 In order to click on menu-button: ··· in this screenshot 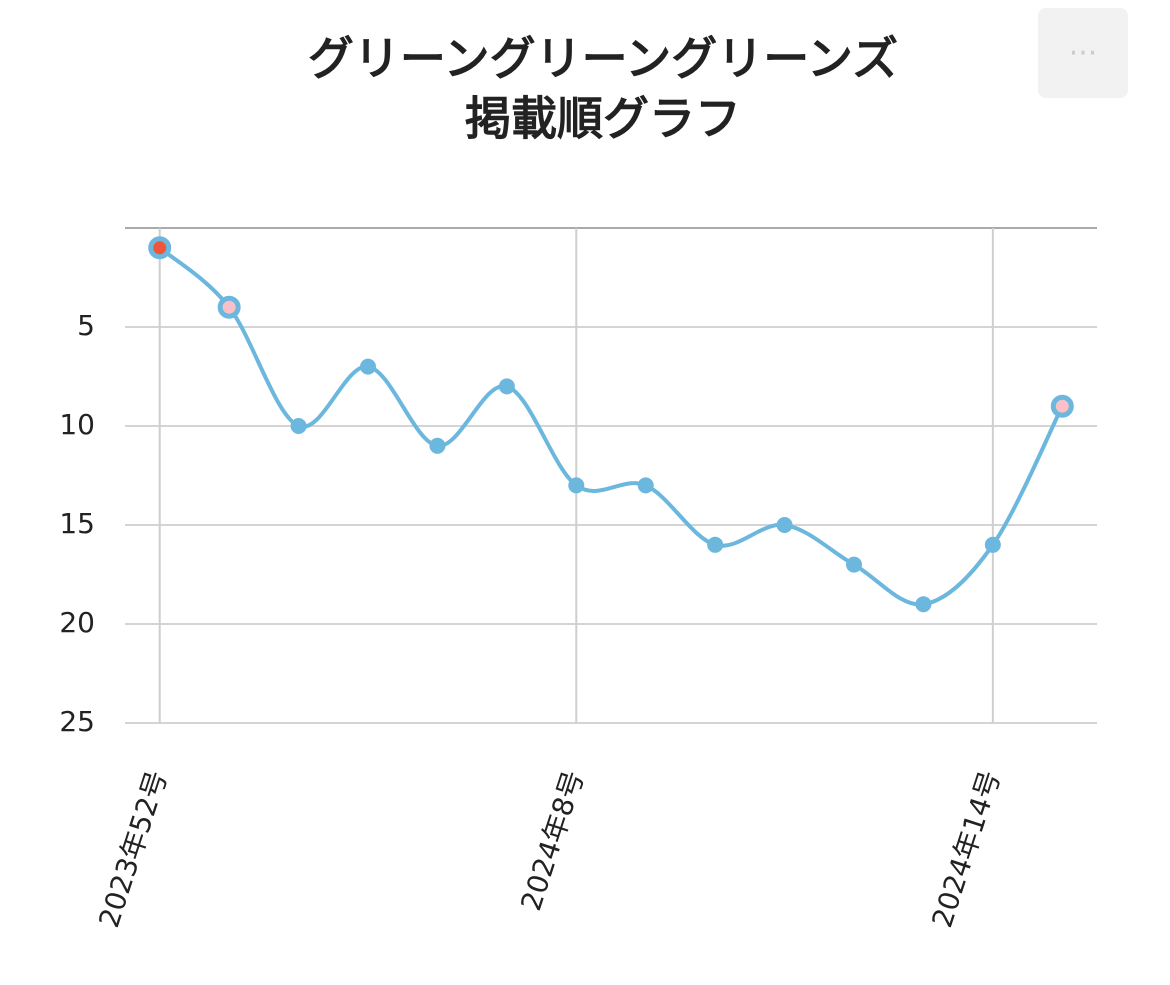, I will do `click(1083, 53)`.